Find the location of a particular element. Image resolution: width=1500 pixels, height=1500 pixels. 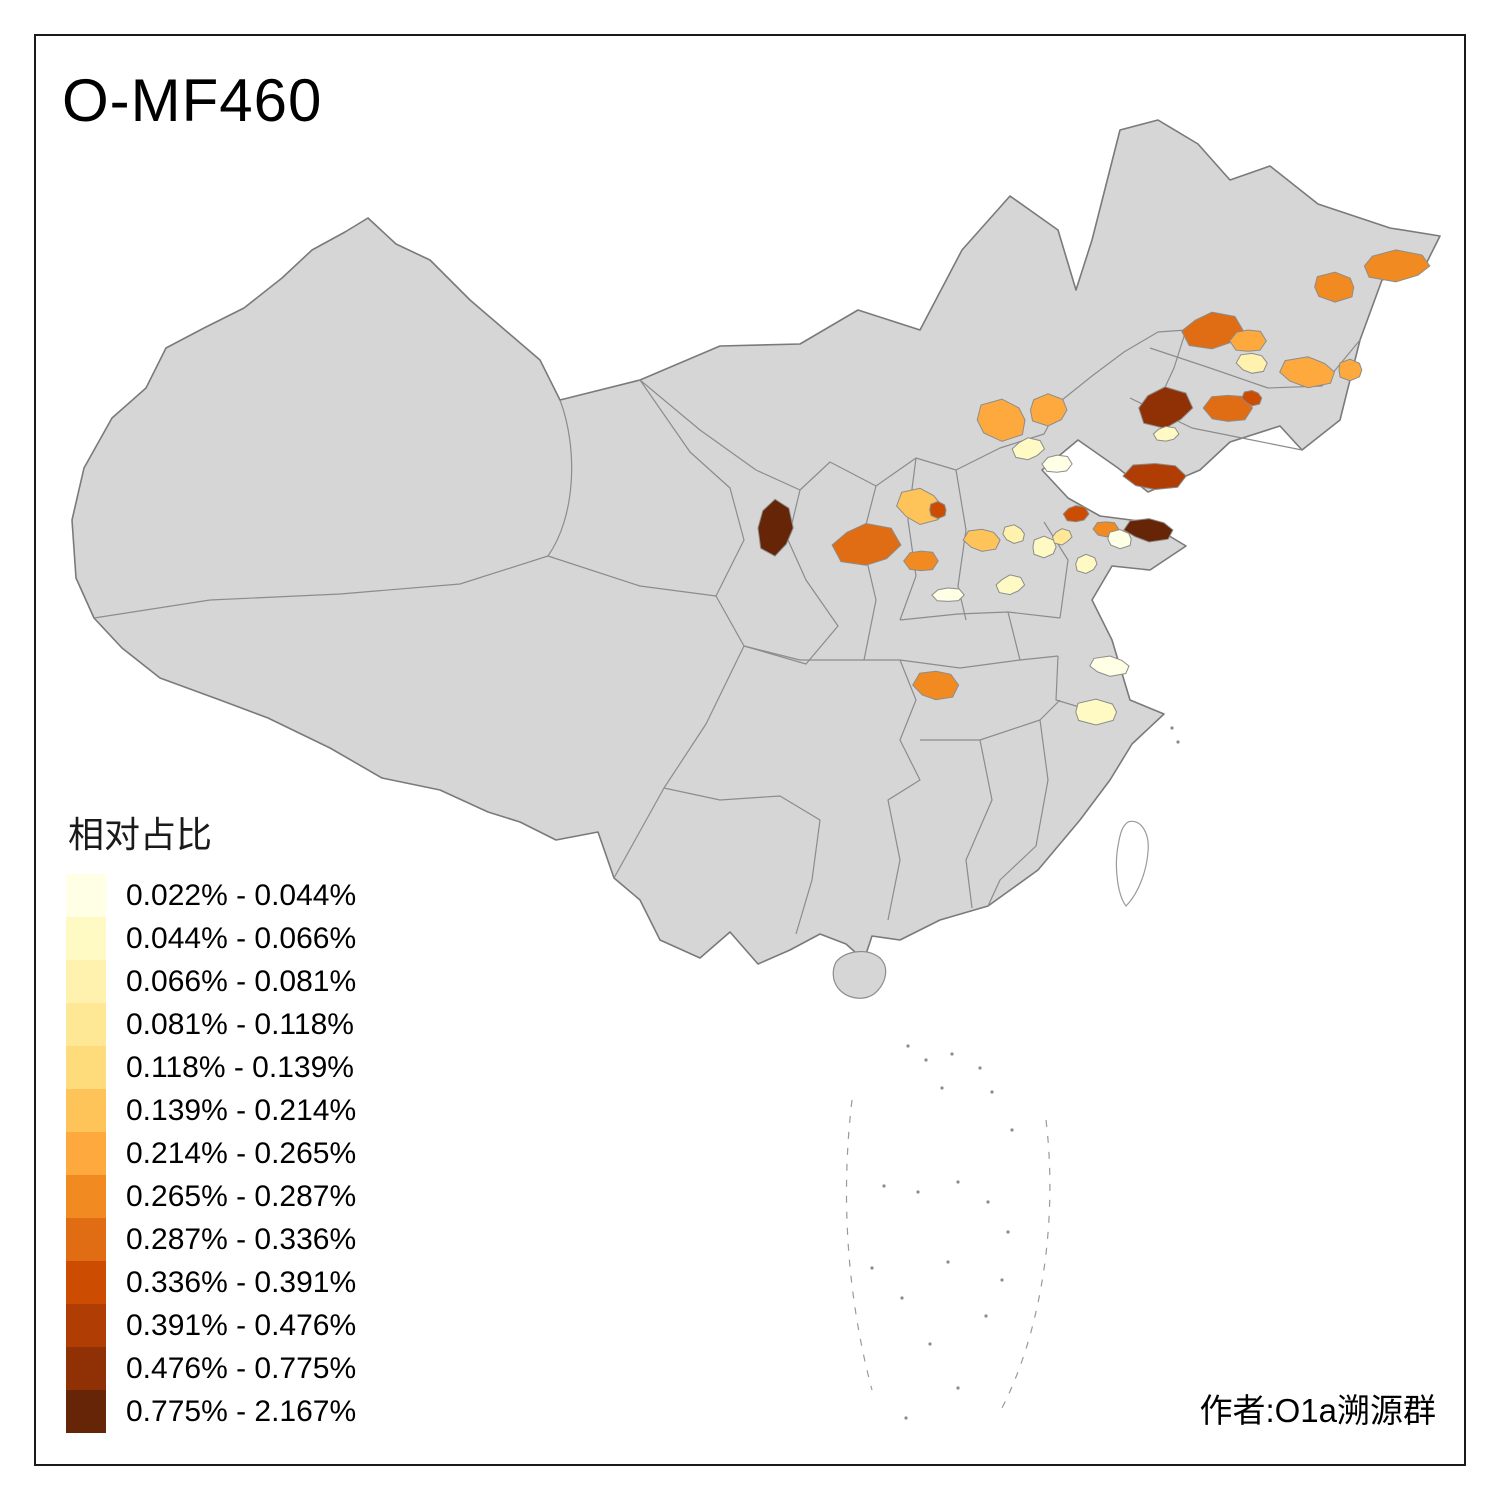

taiwan-island is located at coordinates (1132, 863).